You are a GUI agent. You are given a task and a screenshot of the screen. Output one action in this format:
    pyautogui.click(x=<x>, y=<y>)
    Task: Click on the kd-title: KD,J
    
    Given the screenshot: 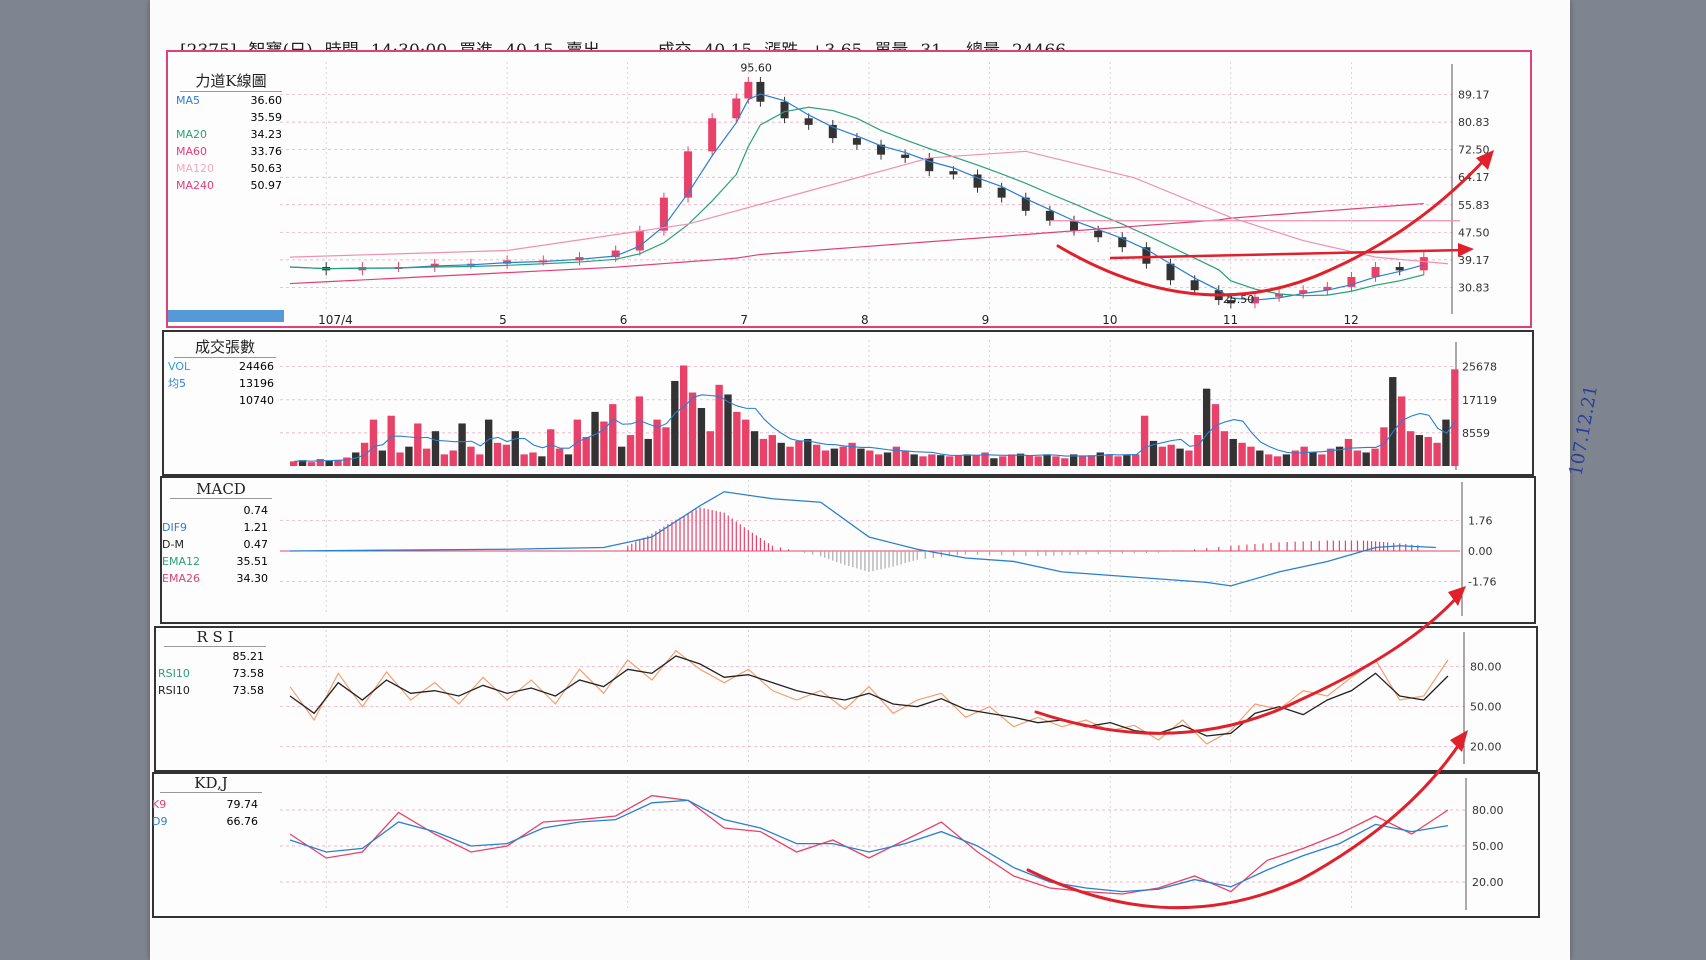 What is the action you would take?
    pyautogui.click(x=211, y=783)
    